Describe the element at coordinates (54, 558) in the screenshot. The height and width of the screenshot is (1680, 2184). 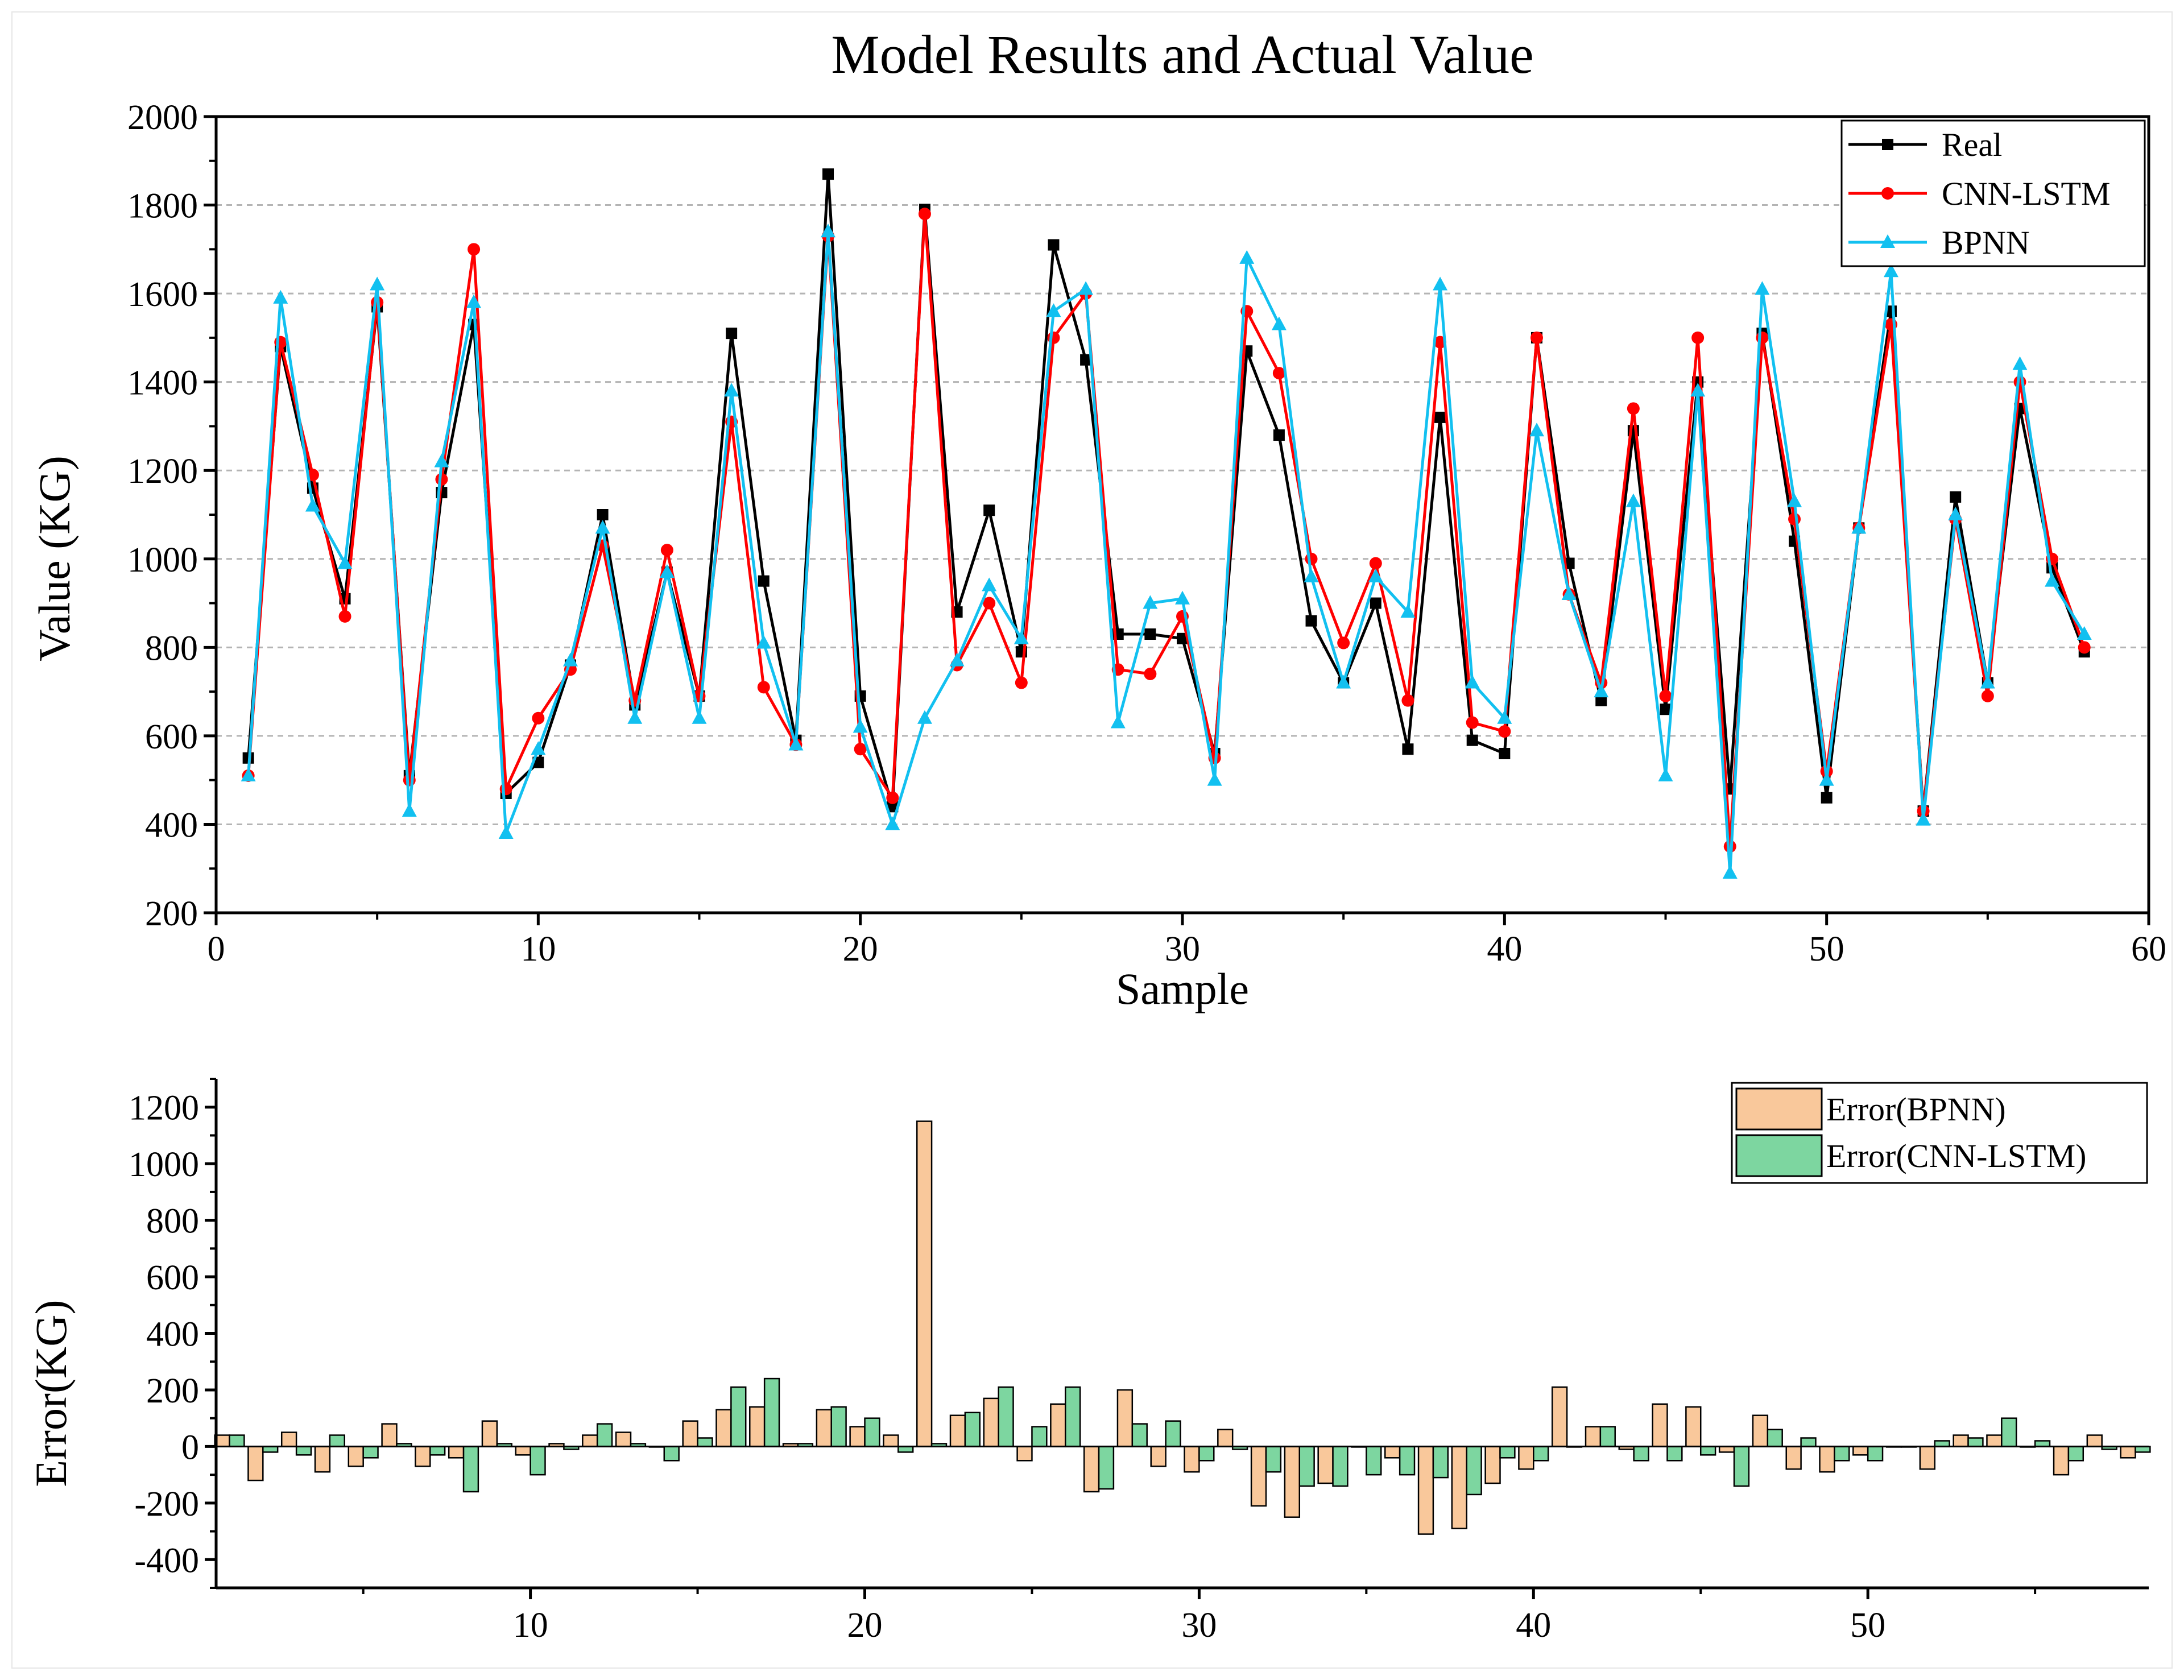
I see `y-axis-title: Value (KG)` at that location.